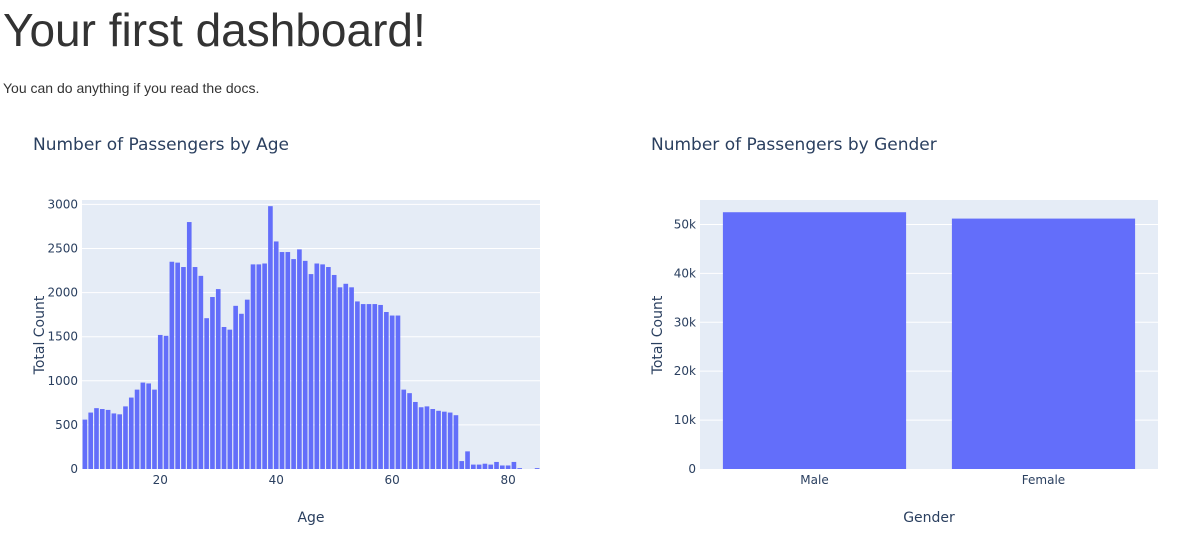 The width and height of the screenshot is (1202, 550). Describe the element at coordinates (692, 469) in the screenshot. I see `gender-y-tick-label: 0` at that location.